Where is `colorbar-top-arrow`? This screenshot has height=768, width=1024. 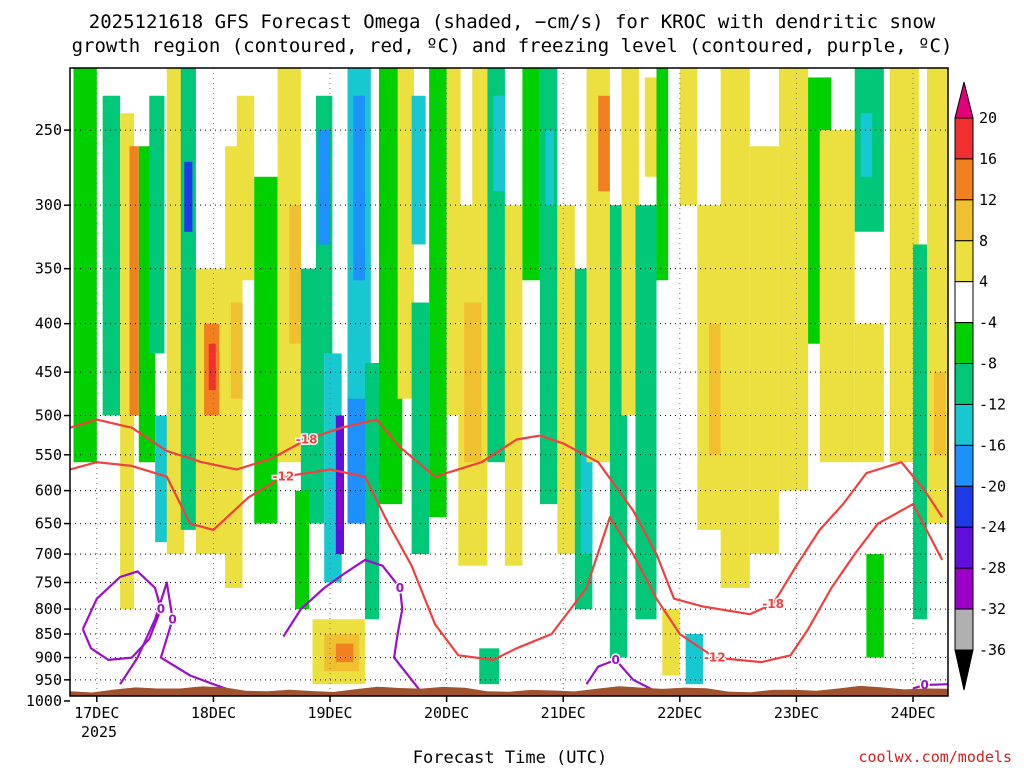 colorbar-top-arrow is located at coordinates (964, 100).